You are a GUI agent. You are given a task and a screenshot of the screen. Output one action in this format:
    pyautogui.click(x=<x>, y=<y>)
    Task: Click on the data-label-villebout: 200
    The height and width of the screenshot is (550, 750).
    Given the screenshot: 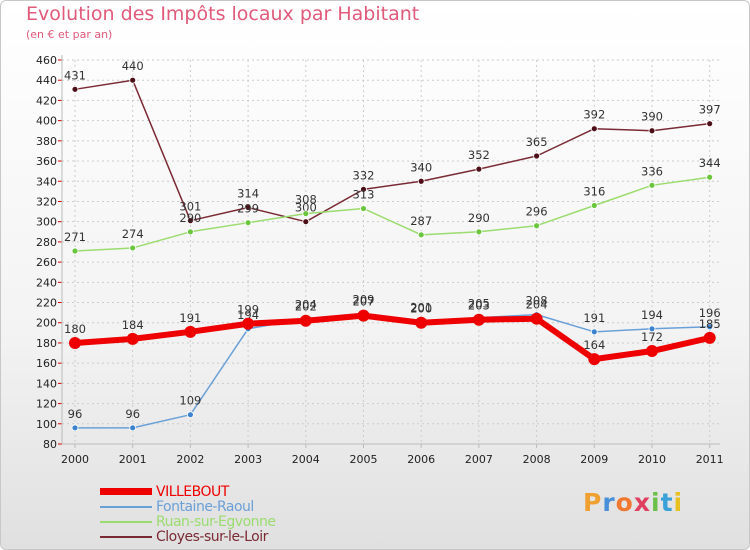 What is the action you would take?
    pyautogui.click(x=421, y=309)
    